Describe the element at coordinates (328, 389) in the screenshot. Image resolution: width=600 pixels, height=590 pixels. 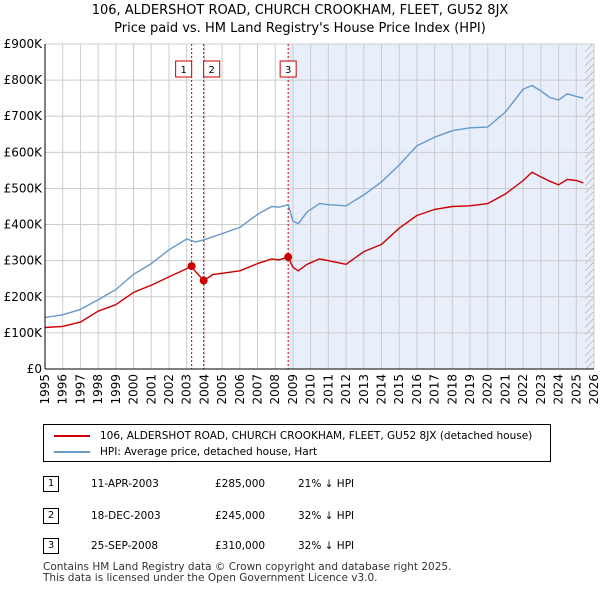
I see `x-tick-label: 2011` at that location.